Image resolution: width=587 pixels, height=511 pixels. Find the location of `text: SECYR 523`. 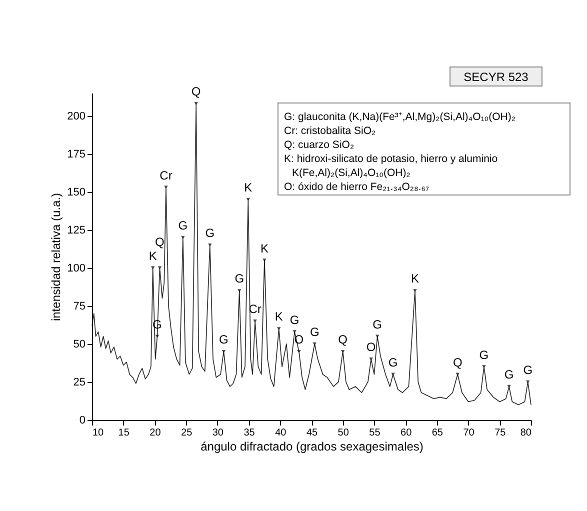

text: SECYR 523 is located at coordinates (496, 77).